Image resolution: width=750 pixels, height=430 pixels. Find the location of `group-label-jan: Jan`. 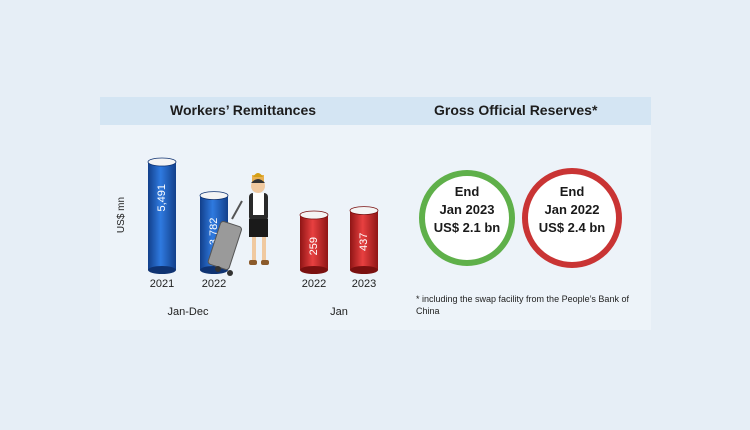

group-label-jan: Jan is located at coordinates (339, 312).